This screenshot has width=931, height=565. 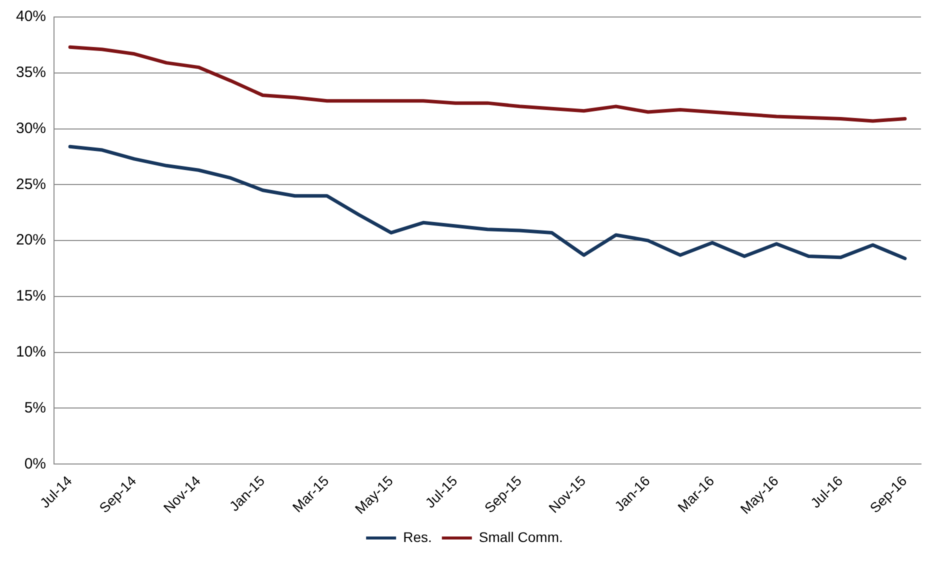 What do you see at coordinates (31, 296) in the screenshot?
I see `y-tick-label: 15%` at bounding box center [31, 296].